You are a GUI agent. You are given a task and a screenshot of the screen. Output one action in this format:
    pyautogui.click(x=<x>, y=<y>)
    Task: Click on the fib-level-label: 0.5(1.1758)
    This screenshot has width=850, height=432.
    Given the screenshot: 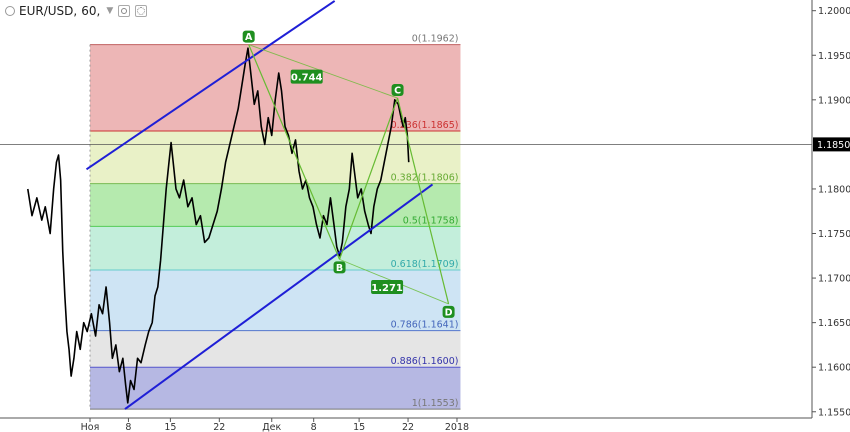 What is the action you would take?
    pyautogui.click(x=431, y=220)
    